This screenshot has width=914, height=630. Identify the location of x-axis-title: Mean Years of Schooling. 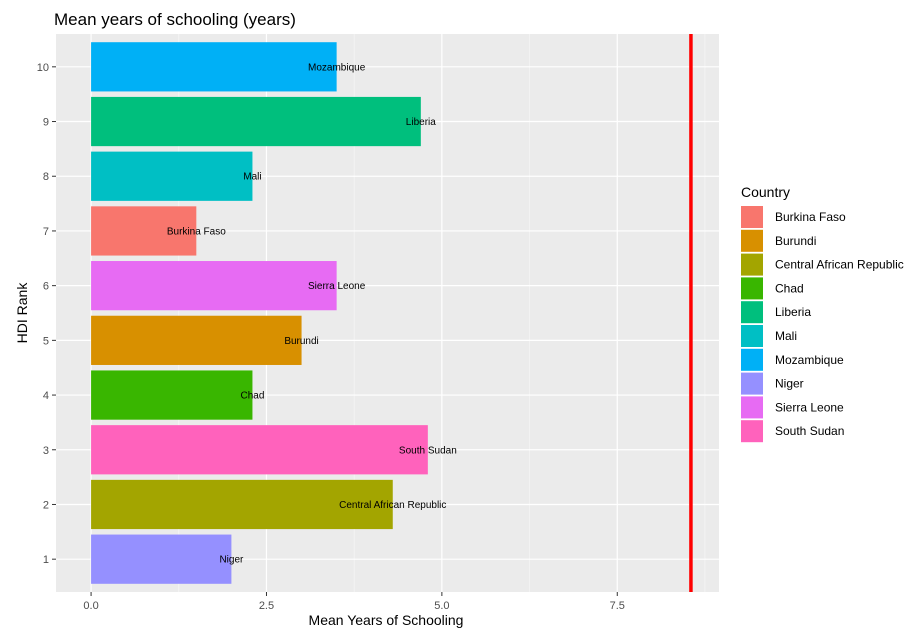
(386, 620).